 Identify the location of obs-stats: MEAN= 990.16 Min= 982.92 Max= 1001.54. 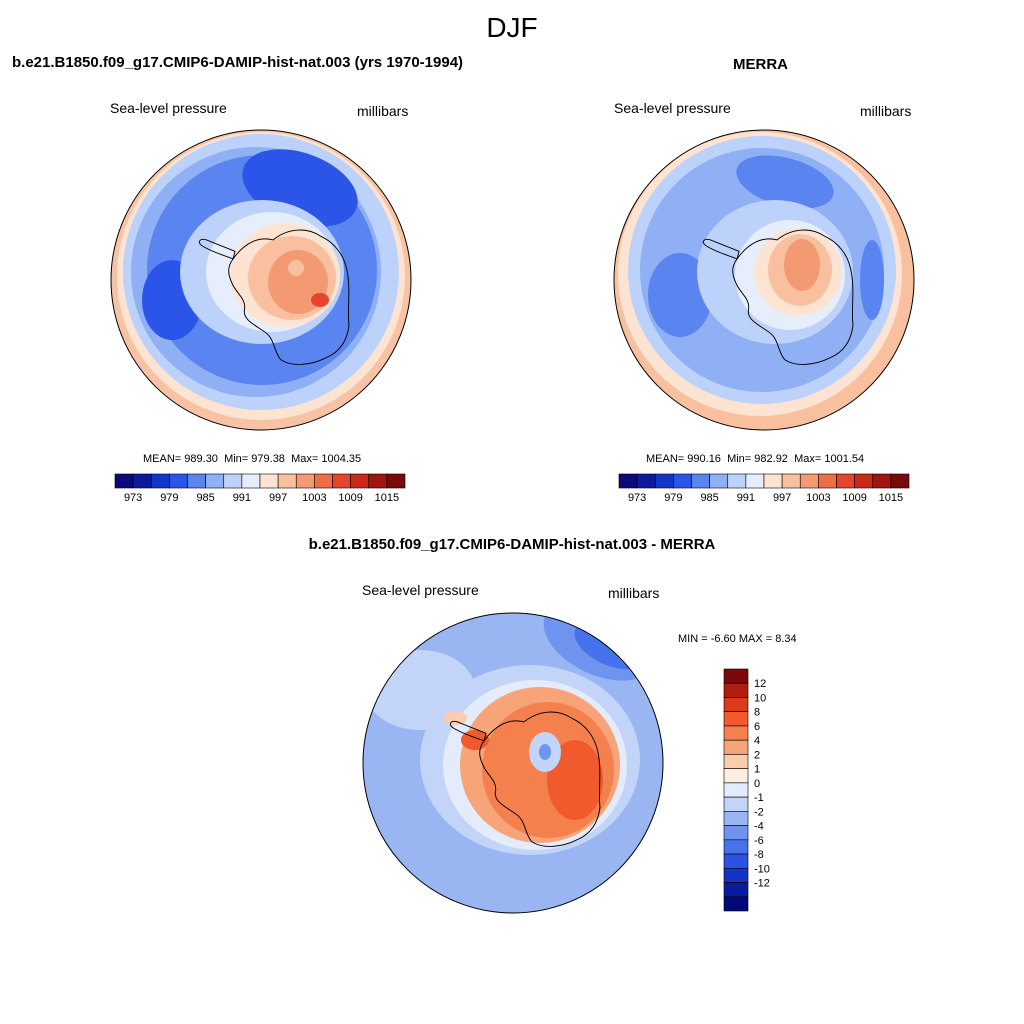
(755, 459).